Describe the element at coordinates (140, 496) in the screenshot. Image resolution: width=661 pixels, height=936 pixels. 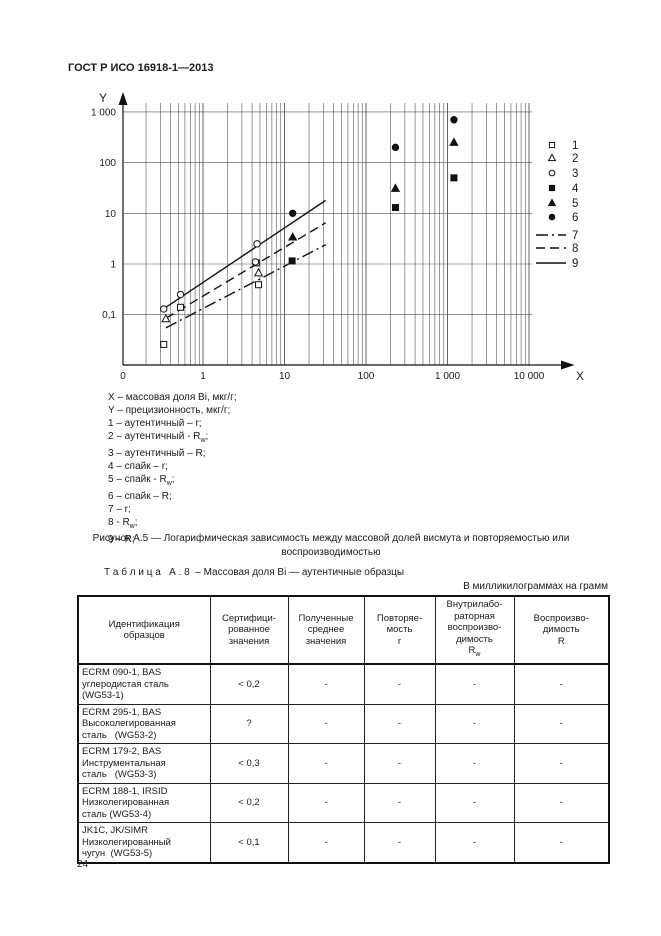
I see `note-line: 6 – спайк – R;` at that location.